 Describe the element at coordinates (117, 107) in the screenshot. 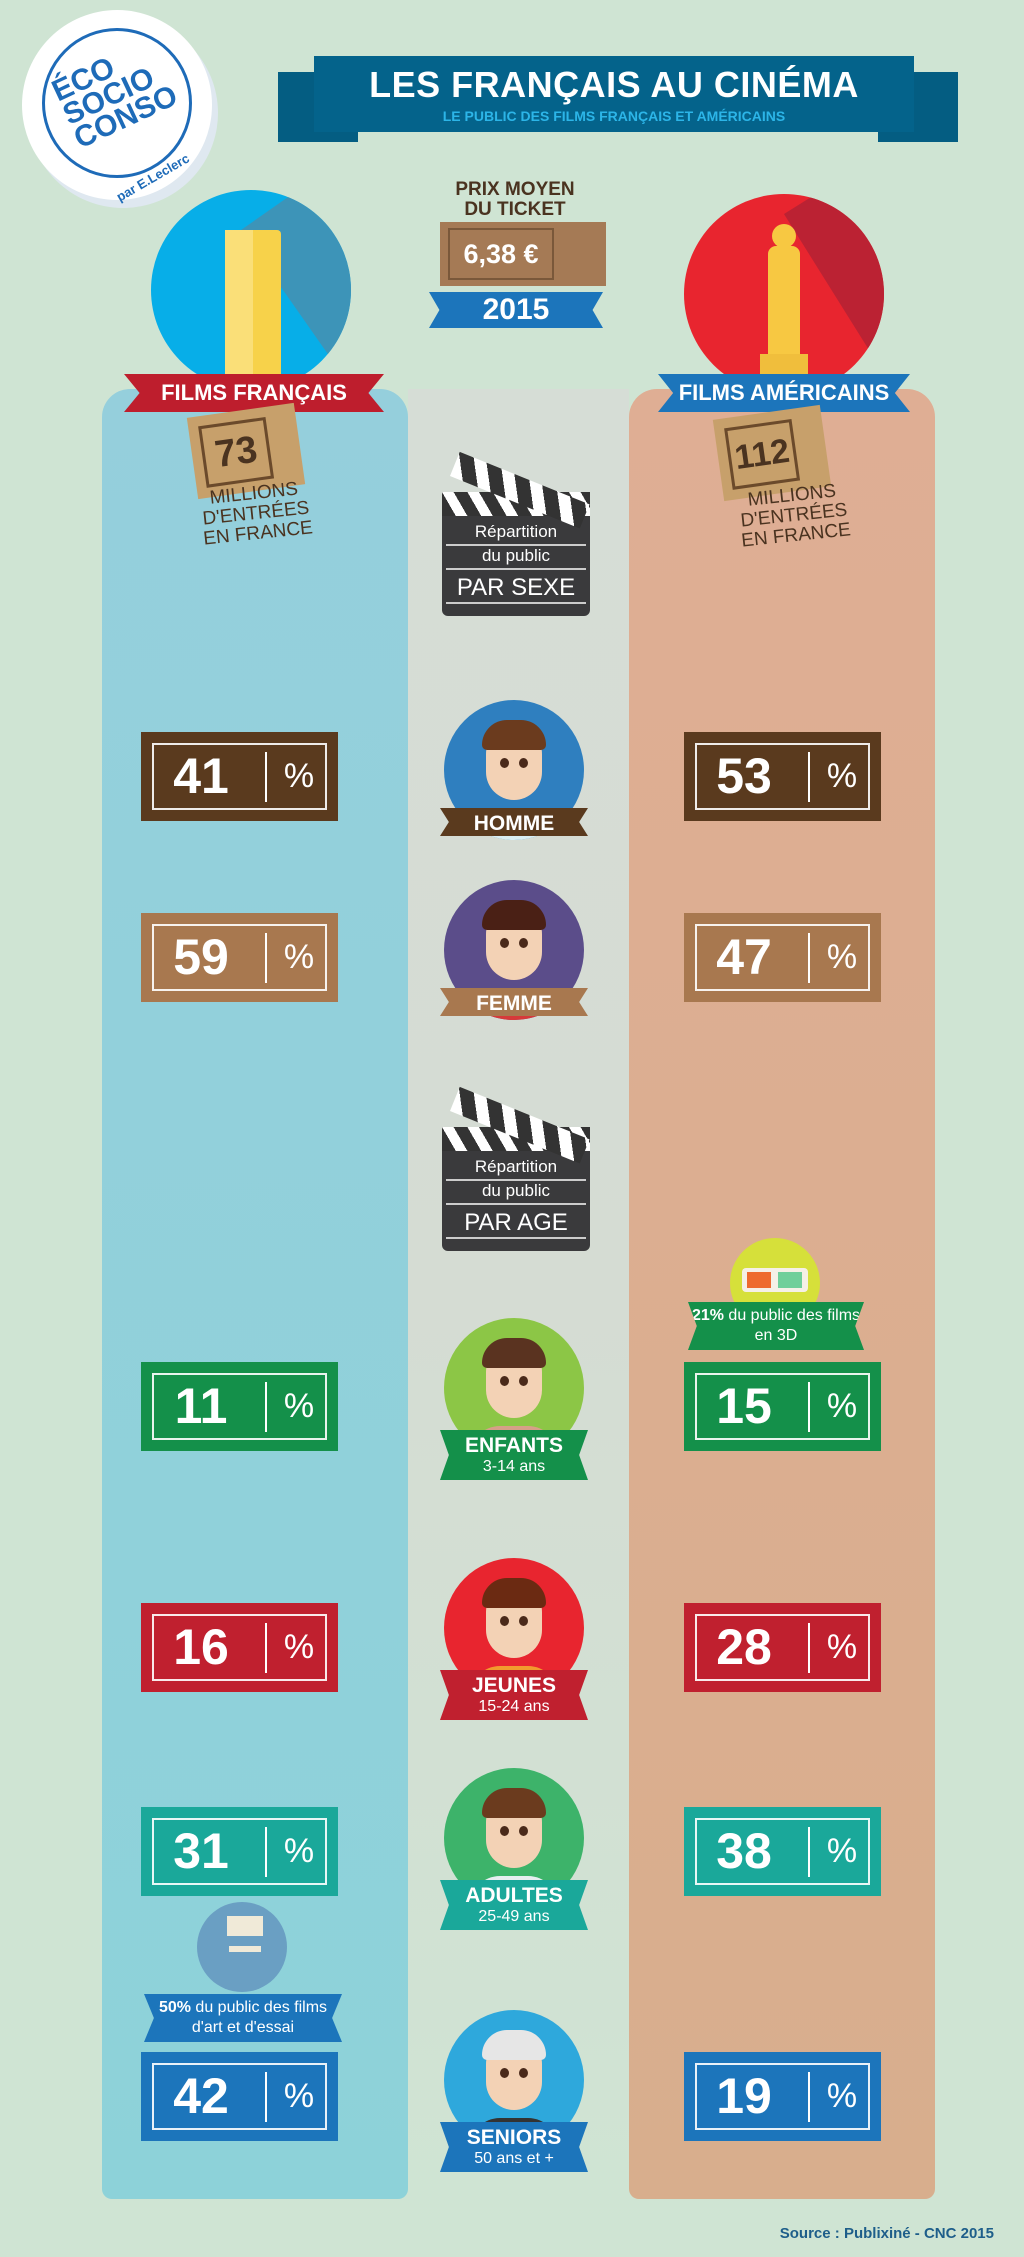

I see `eco-socio-conso-logo: ÉCO SOCIO CONSO par E.Leclerc` at that location.